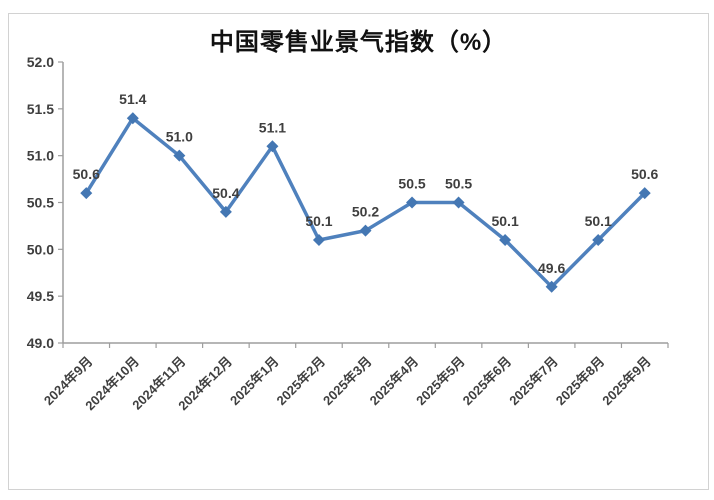  I want to click on x-tick-label: 2025年9月, so click(626, 381).